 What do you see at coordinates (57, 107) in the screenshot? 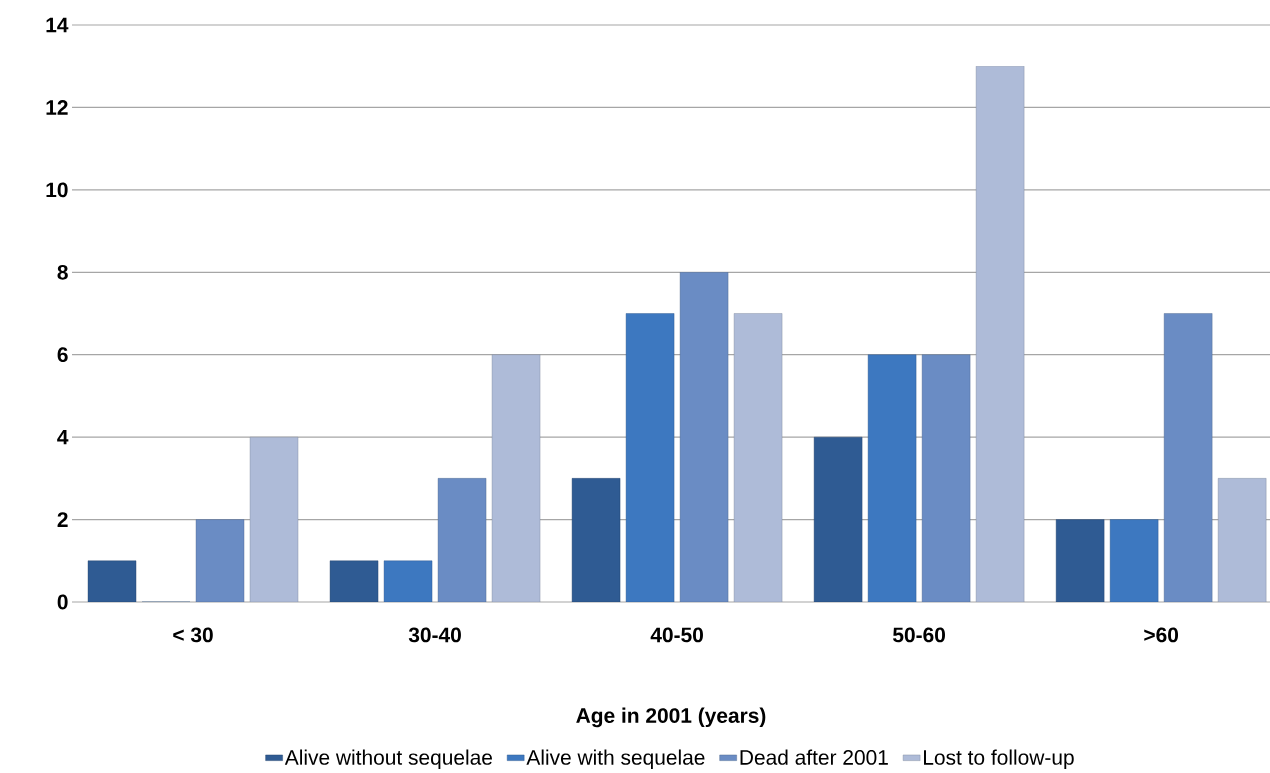
I see `y-tick-label: 12` at bounding box center [57, 107].